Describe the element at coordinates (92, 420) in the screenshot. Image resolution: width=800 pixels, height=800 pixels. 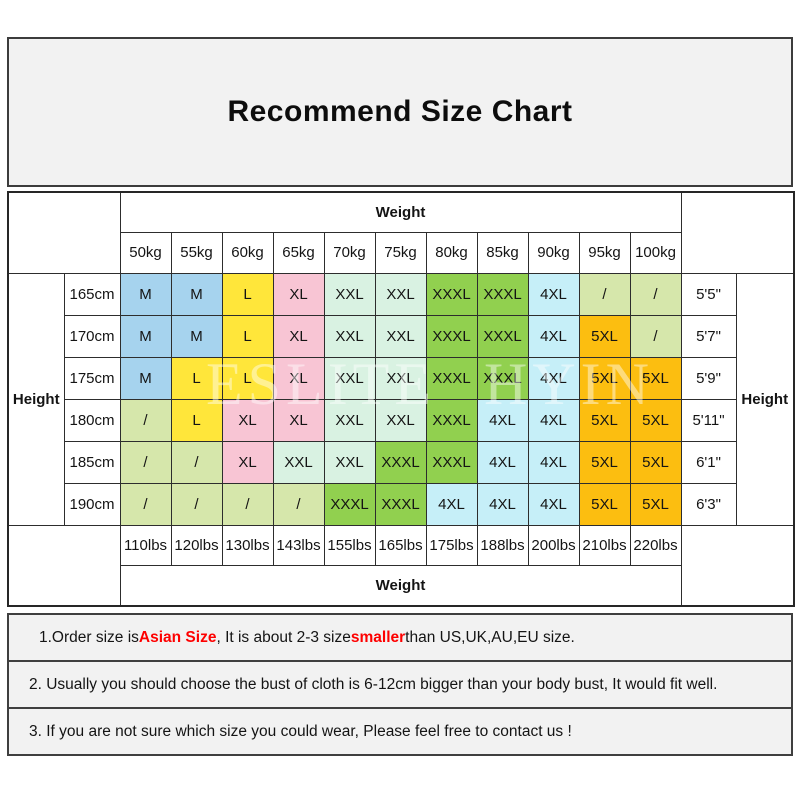
I see `height-cm-cell: 180cm` at that location.